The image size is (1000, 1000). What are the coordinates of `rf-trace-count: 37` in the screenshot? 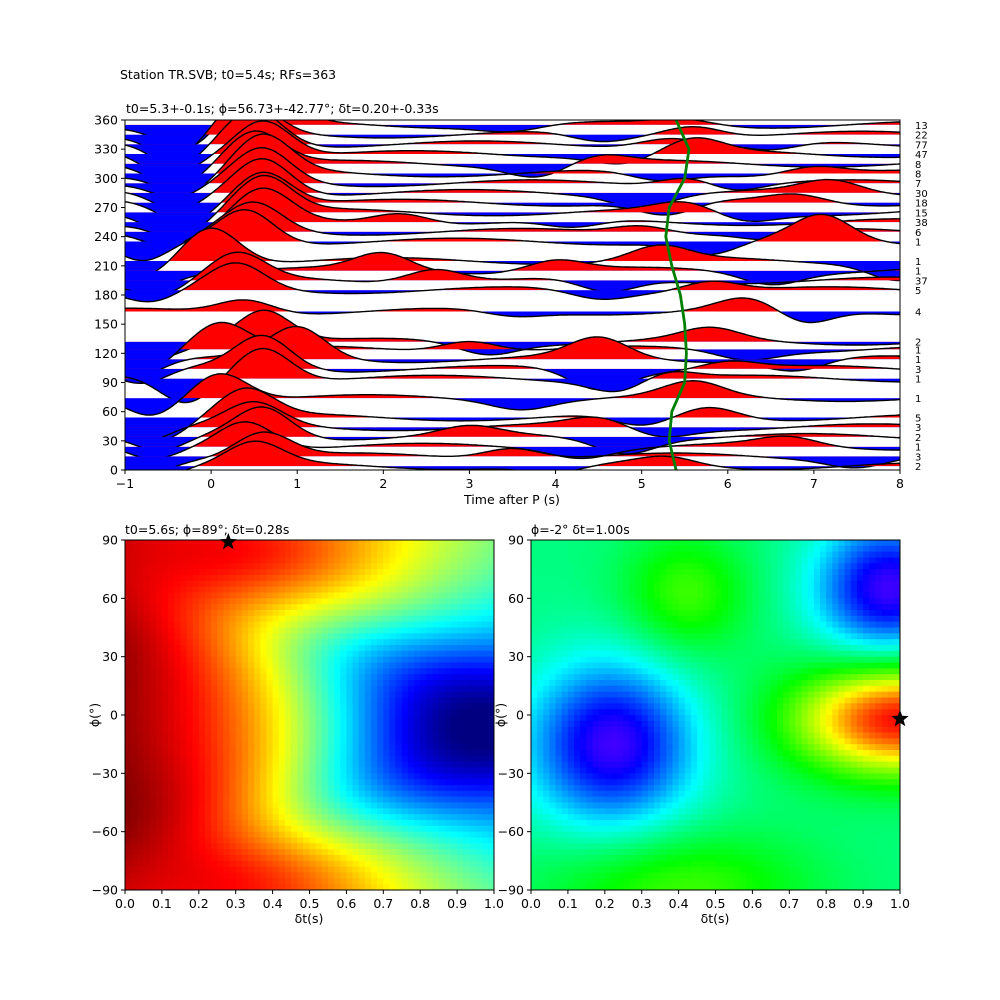 It's located at (921, 281).